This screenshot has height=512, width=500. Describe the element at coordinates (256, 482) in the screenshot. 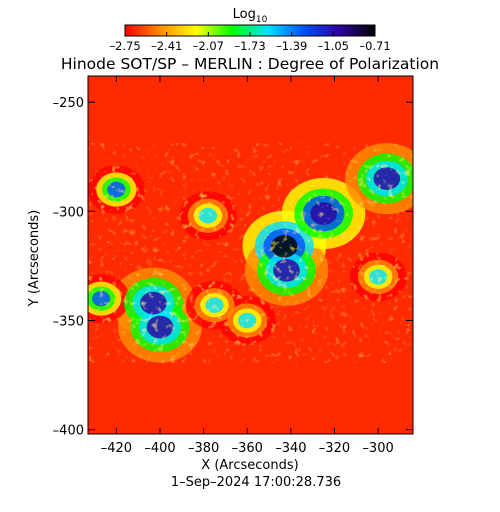

I see `date-label: 1–Sep–2024 17:00:28.736` at that location.